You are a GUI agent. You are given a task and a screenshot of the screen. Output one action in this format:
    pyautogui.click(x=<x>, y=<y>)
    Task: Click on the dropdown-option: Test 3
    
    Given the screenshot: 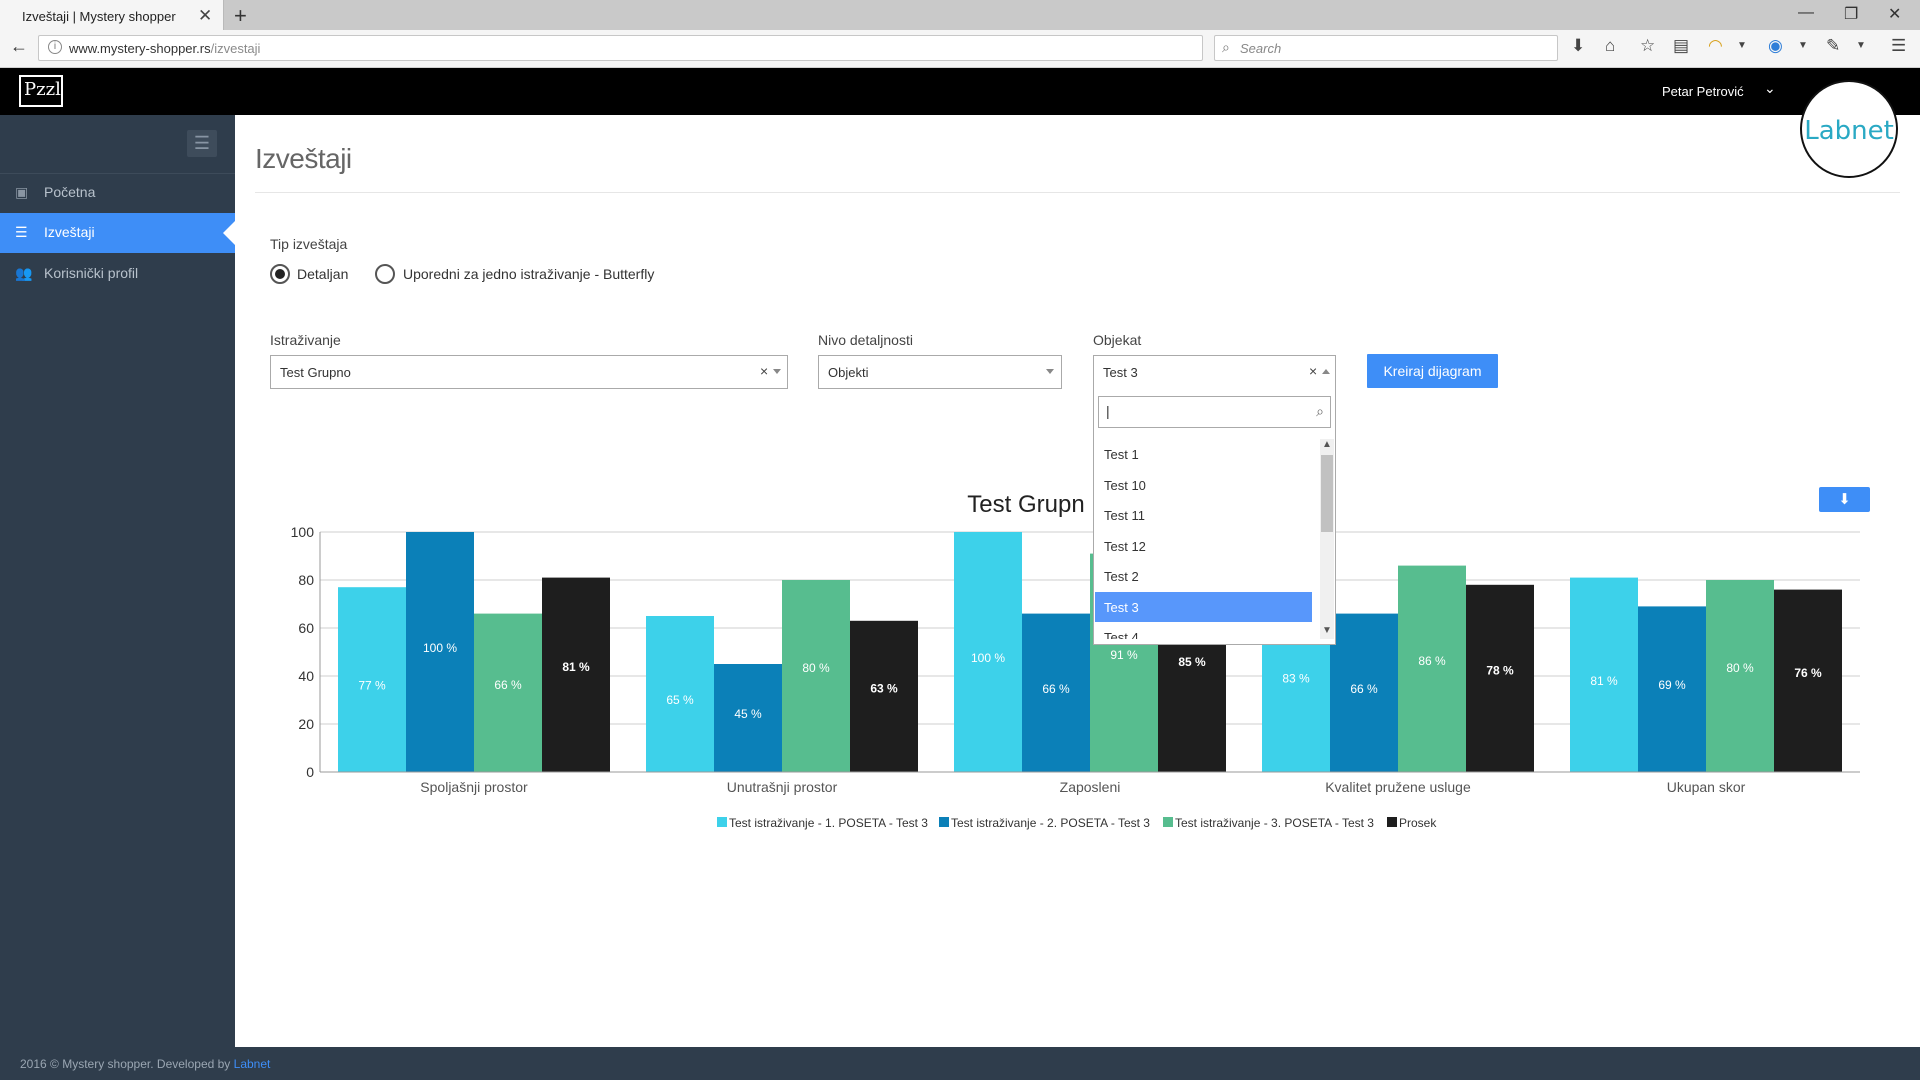 What is the action you would take?
    pyautogui.click(x=1203, y=606)
    